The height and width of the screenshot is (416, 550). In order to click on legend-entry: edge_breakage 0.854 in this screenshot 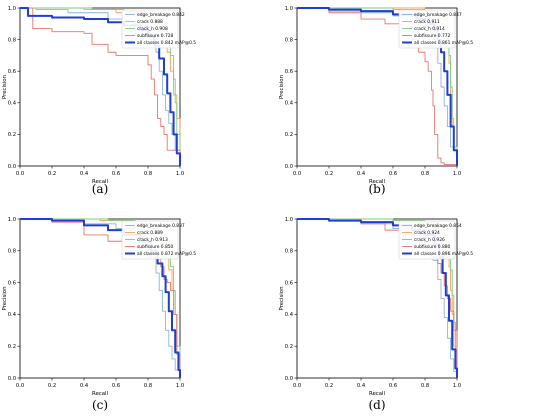, I will do `click(438, 226)`.